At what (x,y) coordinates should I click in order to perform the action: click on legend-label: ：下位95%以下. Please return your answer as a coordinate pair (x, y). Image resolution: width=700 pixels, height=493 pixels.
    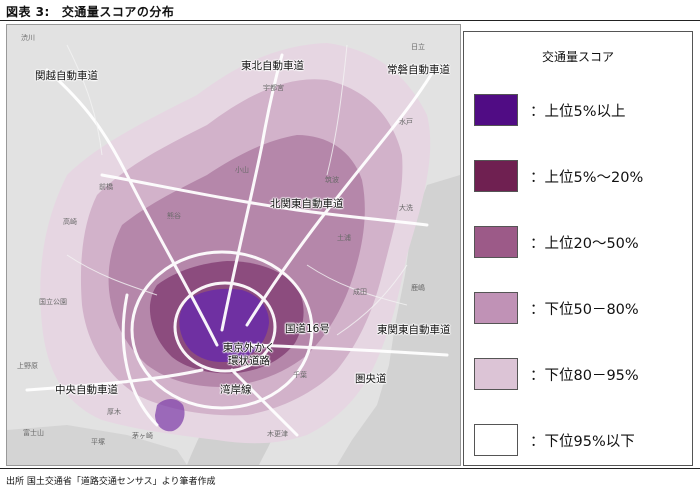
    Looking at the image, I should click on (582, 442).